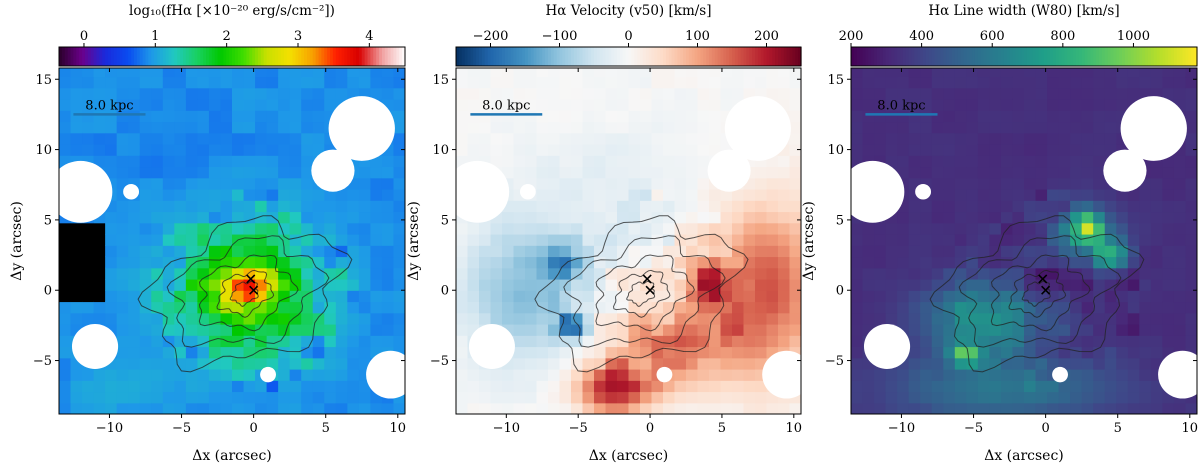 The image size is (1200, 467). What do you see at coordinates (491, 346) in the screenshot?
I see `masked-region` at bounding box center [491, 346].